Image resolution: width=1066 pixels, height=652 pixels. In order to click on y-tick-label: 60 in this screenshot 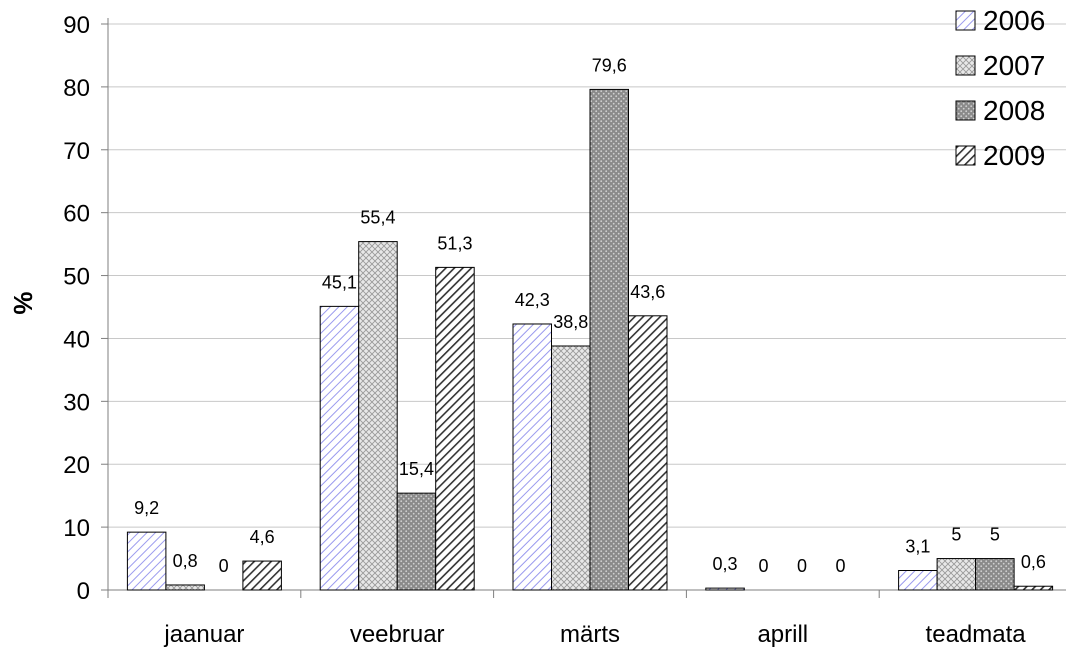, I will do `click(76, 214)`.